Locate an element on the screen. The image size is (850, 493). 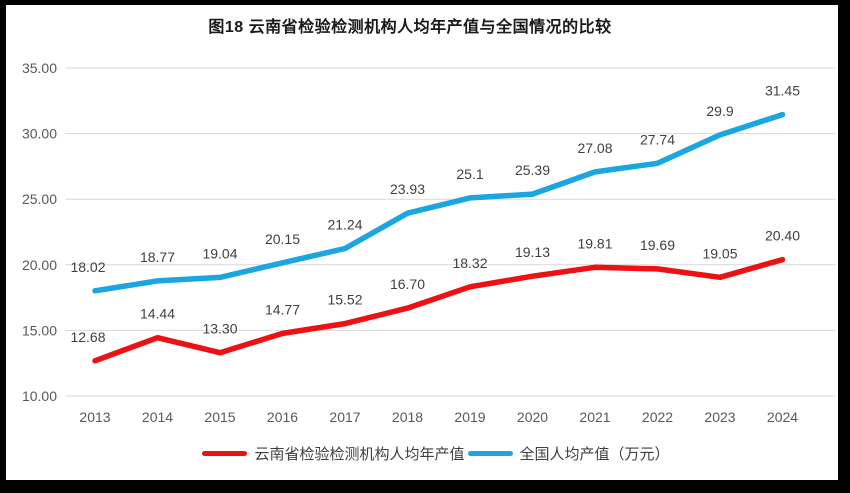
data-label-yunnan: 19.05 is located at coordinates (719, 253).